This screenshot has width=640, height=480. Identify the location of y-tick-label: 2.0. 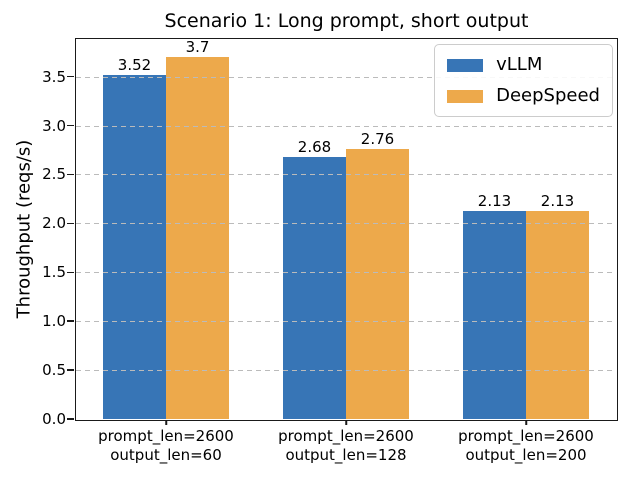
(54, 223).